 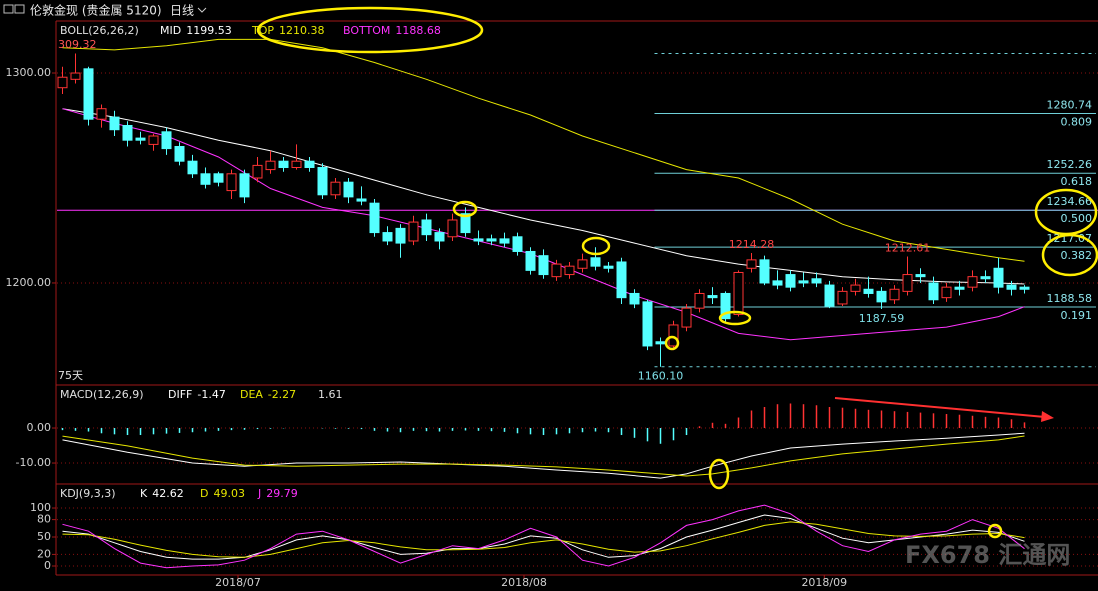 What do you see at coordinates (168, 493) in the screenshot?
I see `legend-value: 42.62` at bounding box center [168, 493].